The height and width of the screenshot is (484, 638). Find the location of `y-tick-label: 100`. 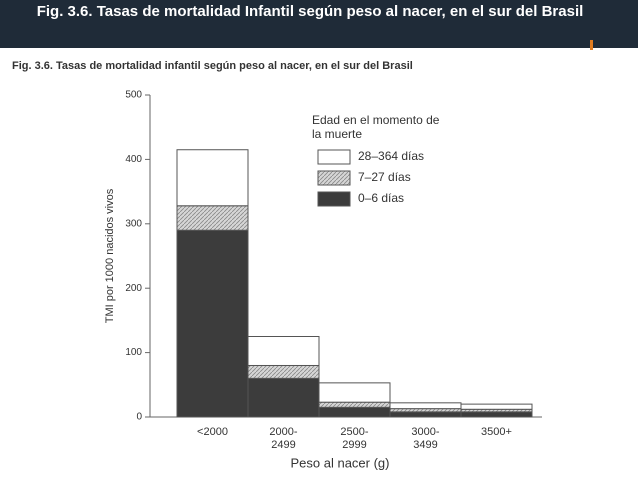

y-tick-label: 100 is located at coordinates (133, 352).